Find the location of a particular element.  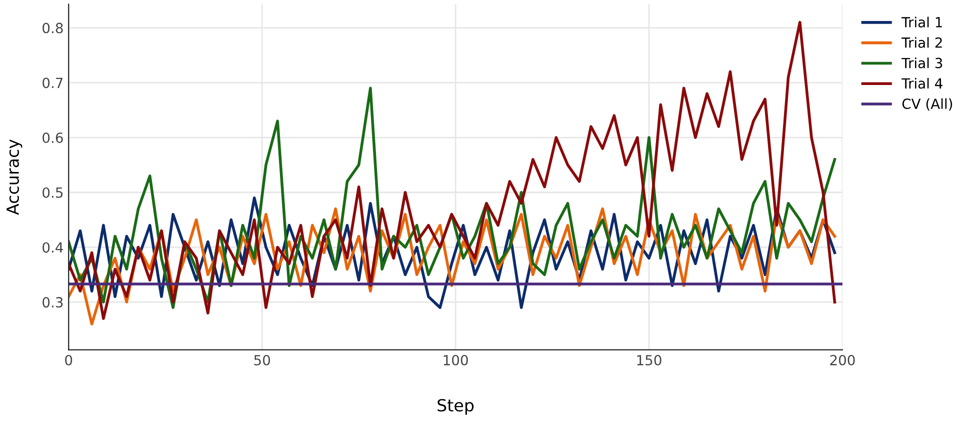

y-tick-label: 0.7 is located at coordinates (52, 83).